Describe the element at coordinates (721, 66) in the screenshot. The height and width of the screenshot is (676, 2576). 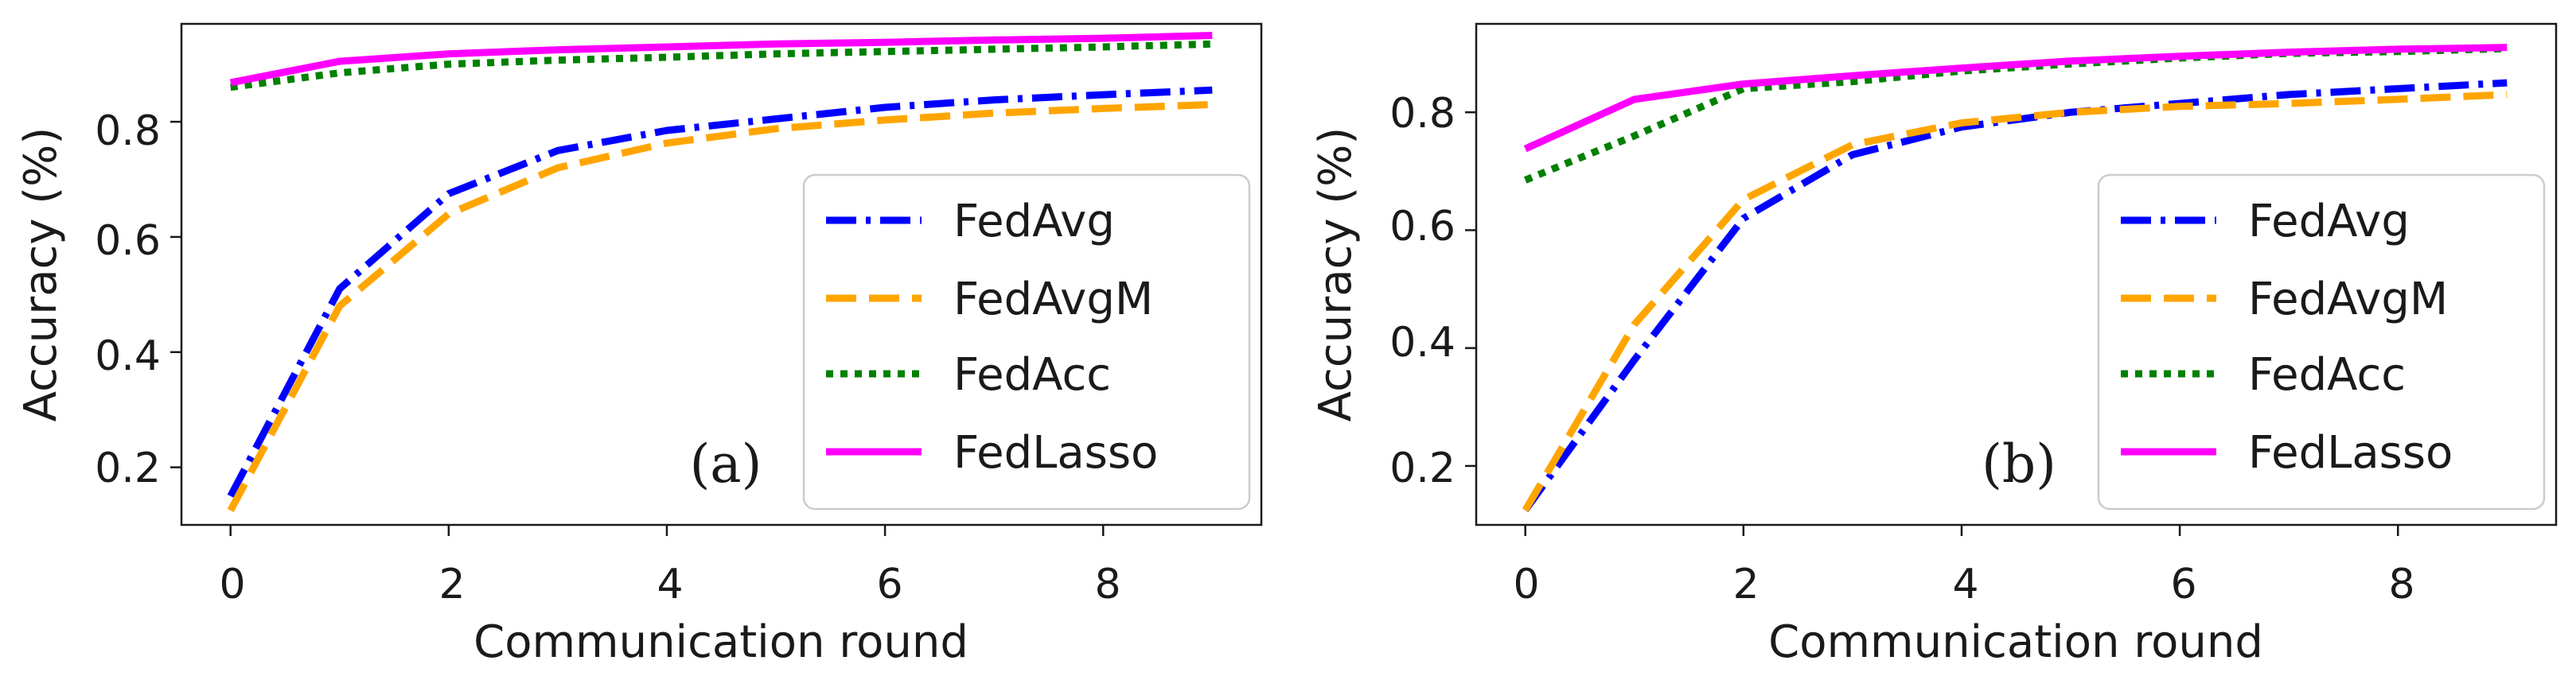
I see `series-line-fedacc` at that location.